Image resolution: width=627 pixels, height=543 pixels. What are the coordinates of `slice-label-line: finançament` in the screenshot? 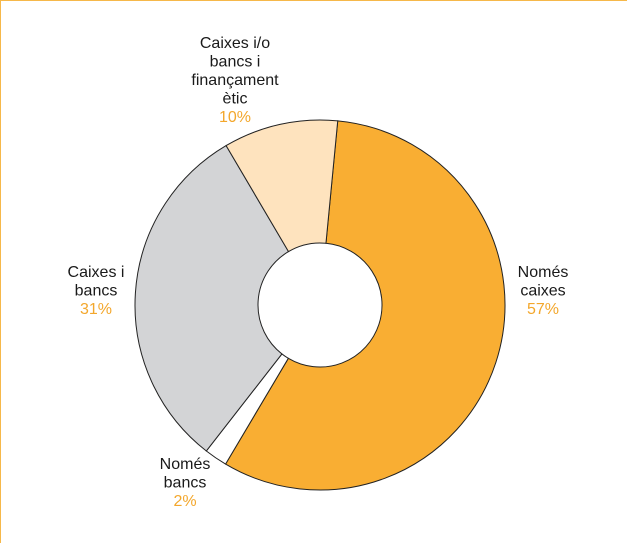 It's located at (235, 80).